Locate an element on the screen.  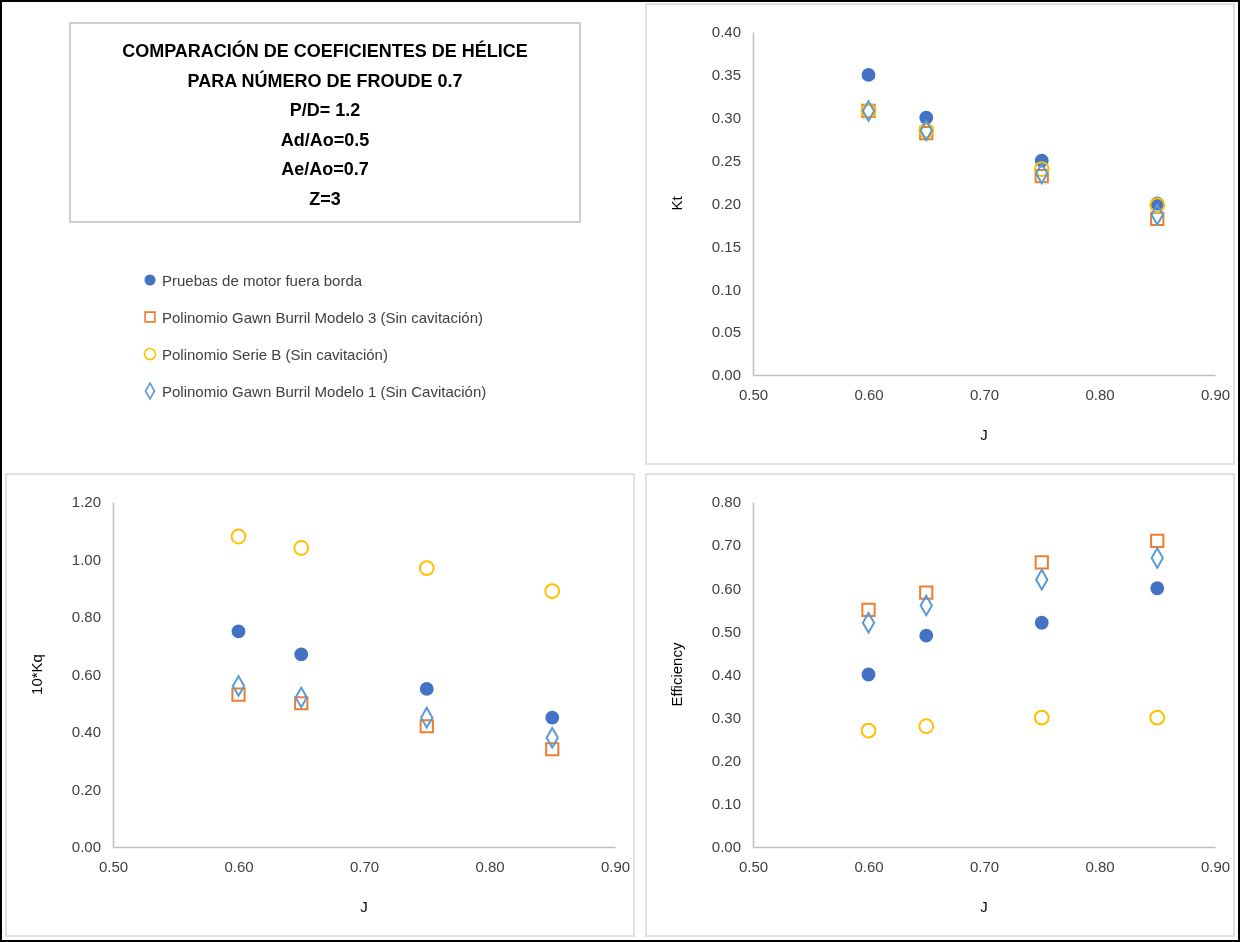
legend-label: Polinomio Gawn Burril Modelo 3 (Sin cavitación) is located at coordinates (322, 317).